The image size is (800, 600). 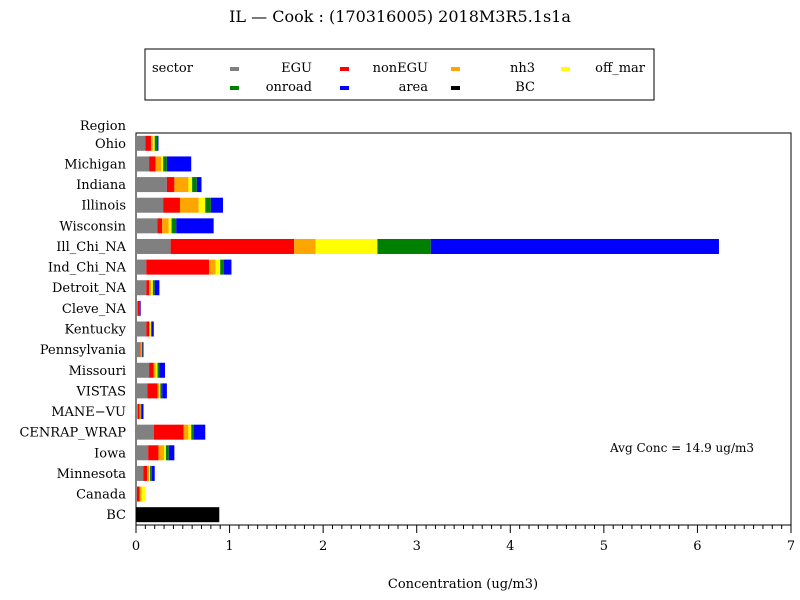 What do you see at coordinates (136, 546) in the screenshot?
I see `x-tick-label: 0` at bounding box center [136, 546].